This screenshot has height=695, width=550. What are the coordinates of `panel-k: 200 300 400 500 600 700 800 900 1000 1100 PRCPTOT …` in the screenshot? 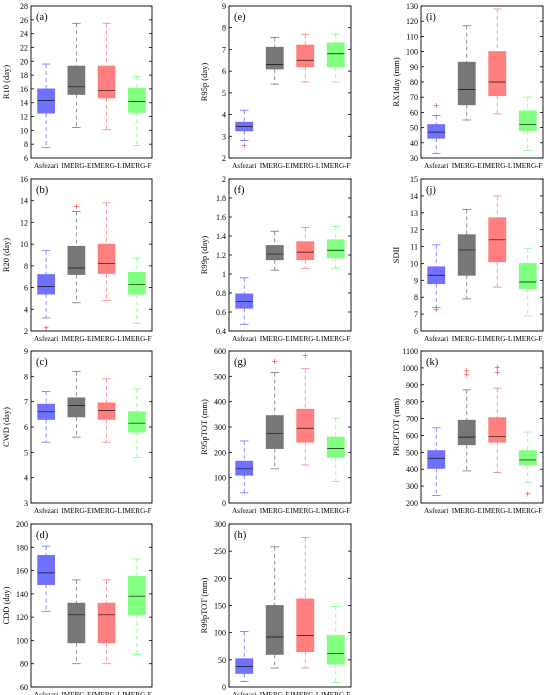 It's located at (467, 431).